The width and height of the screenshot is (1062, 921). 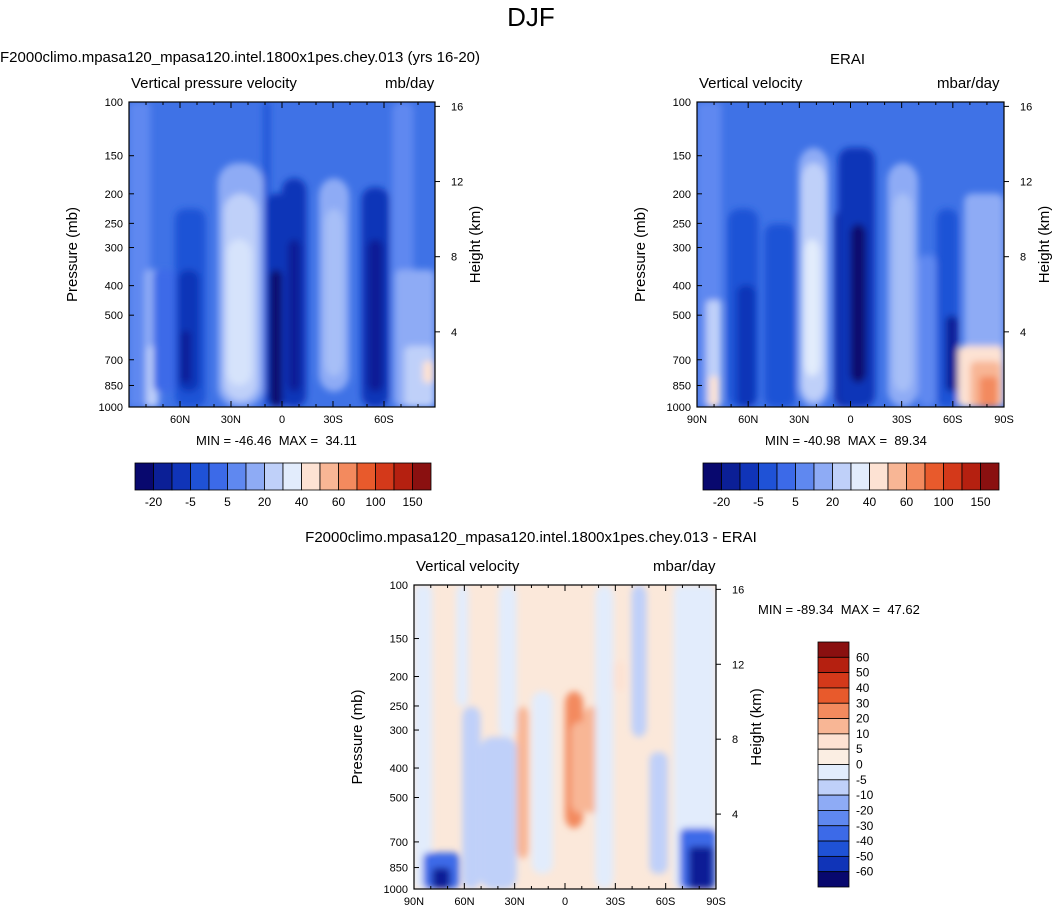 What do you see at coordinates (865, 795) in the screenshot?
I see `colorbar-label: -10` at bounding box center [865, 795].